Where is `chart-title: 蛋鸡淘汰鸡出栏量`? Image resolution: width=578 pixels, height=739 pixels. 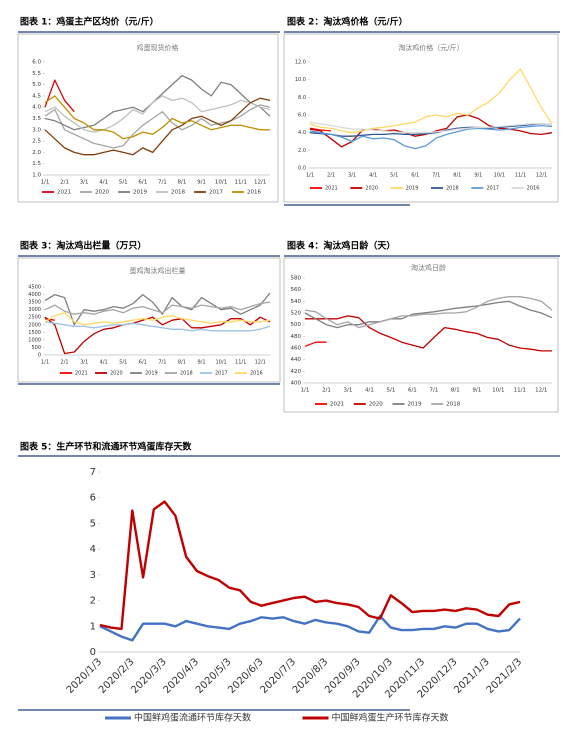 chart-title: 蛋鸡淘汰鸡出栏量 is located at coordinates (158, 270).